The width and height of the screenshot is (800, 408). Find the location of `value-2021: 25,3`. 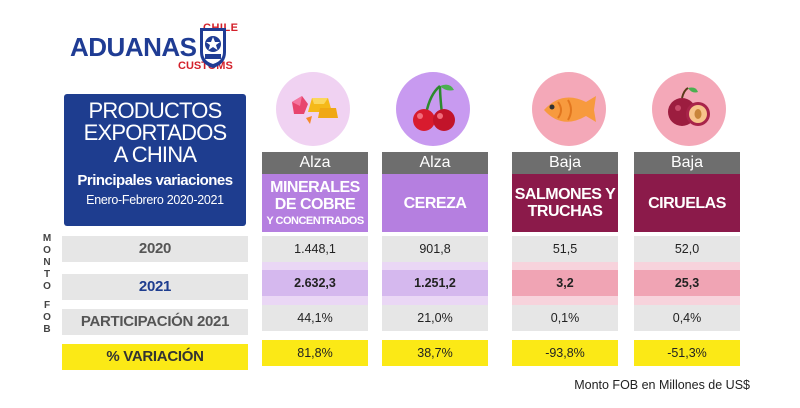

value-2021: 25,3 is located at coordinates (687, 283).